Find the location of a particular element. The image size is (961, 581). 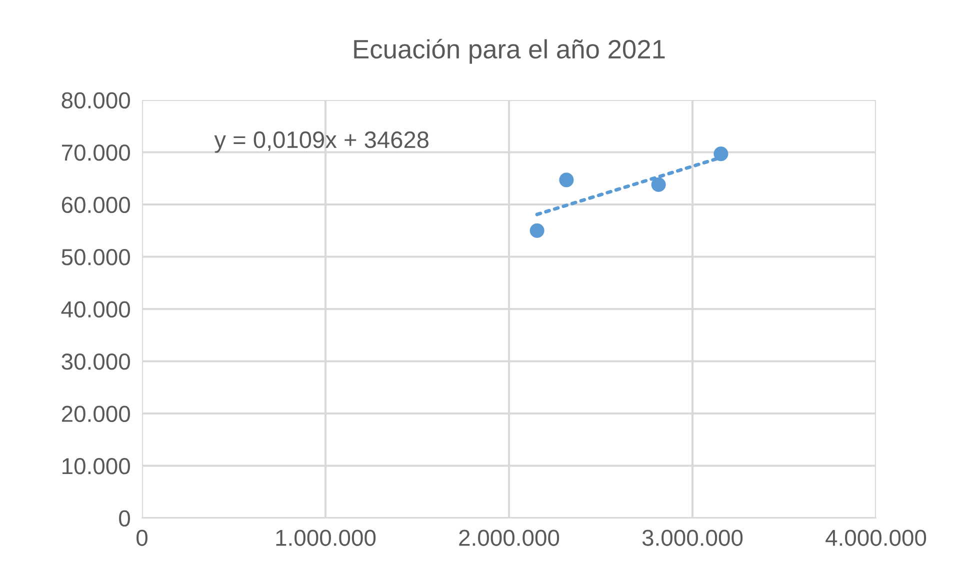

x-tick-label: 4.000.000 is located at coordinates (876, 538).